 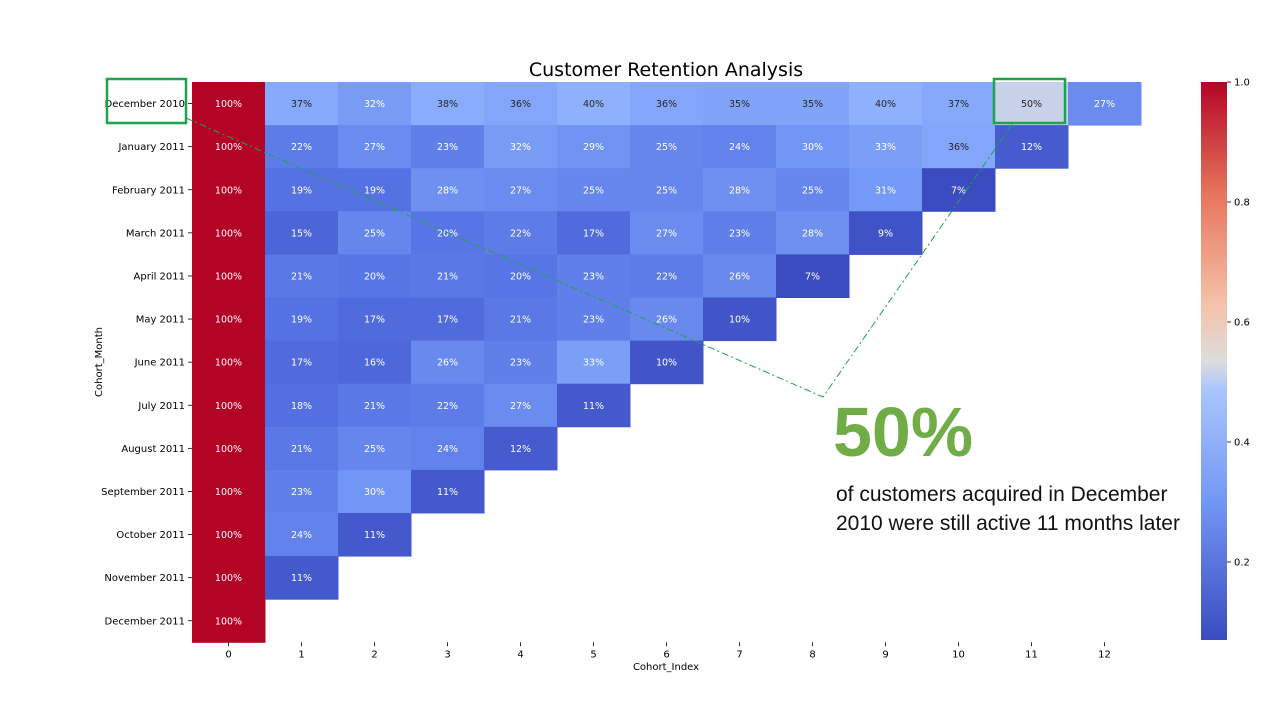 What do you see at coordinates (160, 320) in the screenshot?
I see `y-tick-label: May 2011` at bounding box center [160, 320].